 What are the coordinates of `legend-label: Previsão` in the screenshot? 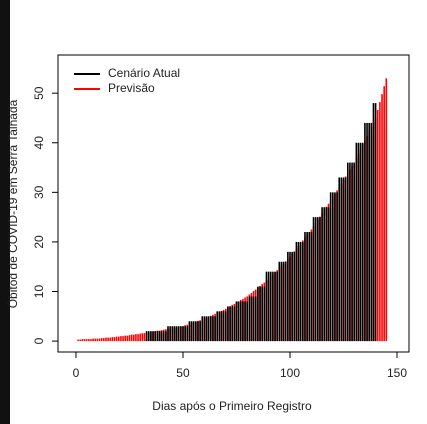 It's located at (131, 88).